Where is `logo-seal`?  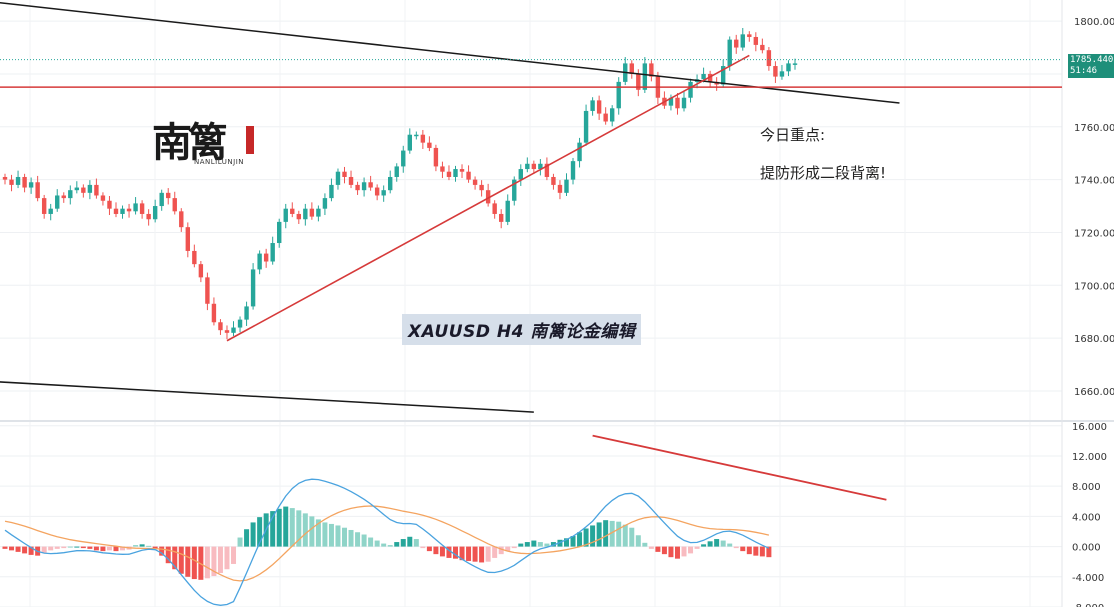
logo-seal is located at coordinates (250, 140).